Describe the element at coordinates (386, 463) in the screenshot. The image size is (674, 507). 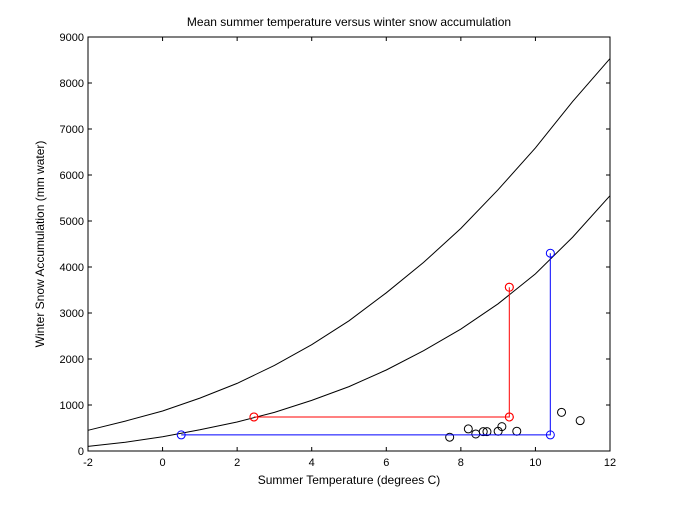
I see `x-tick-label: 6` at that location.